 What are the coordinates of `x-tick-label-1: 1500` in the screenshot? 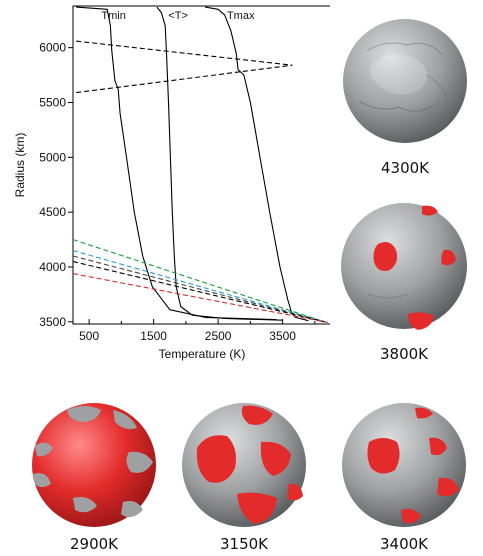 It's located at (153, 336).